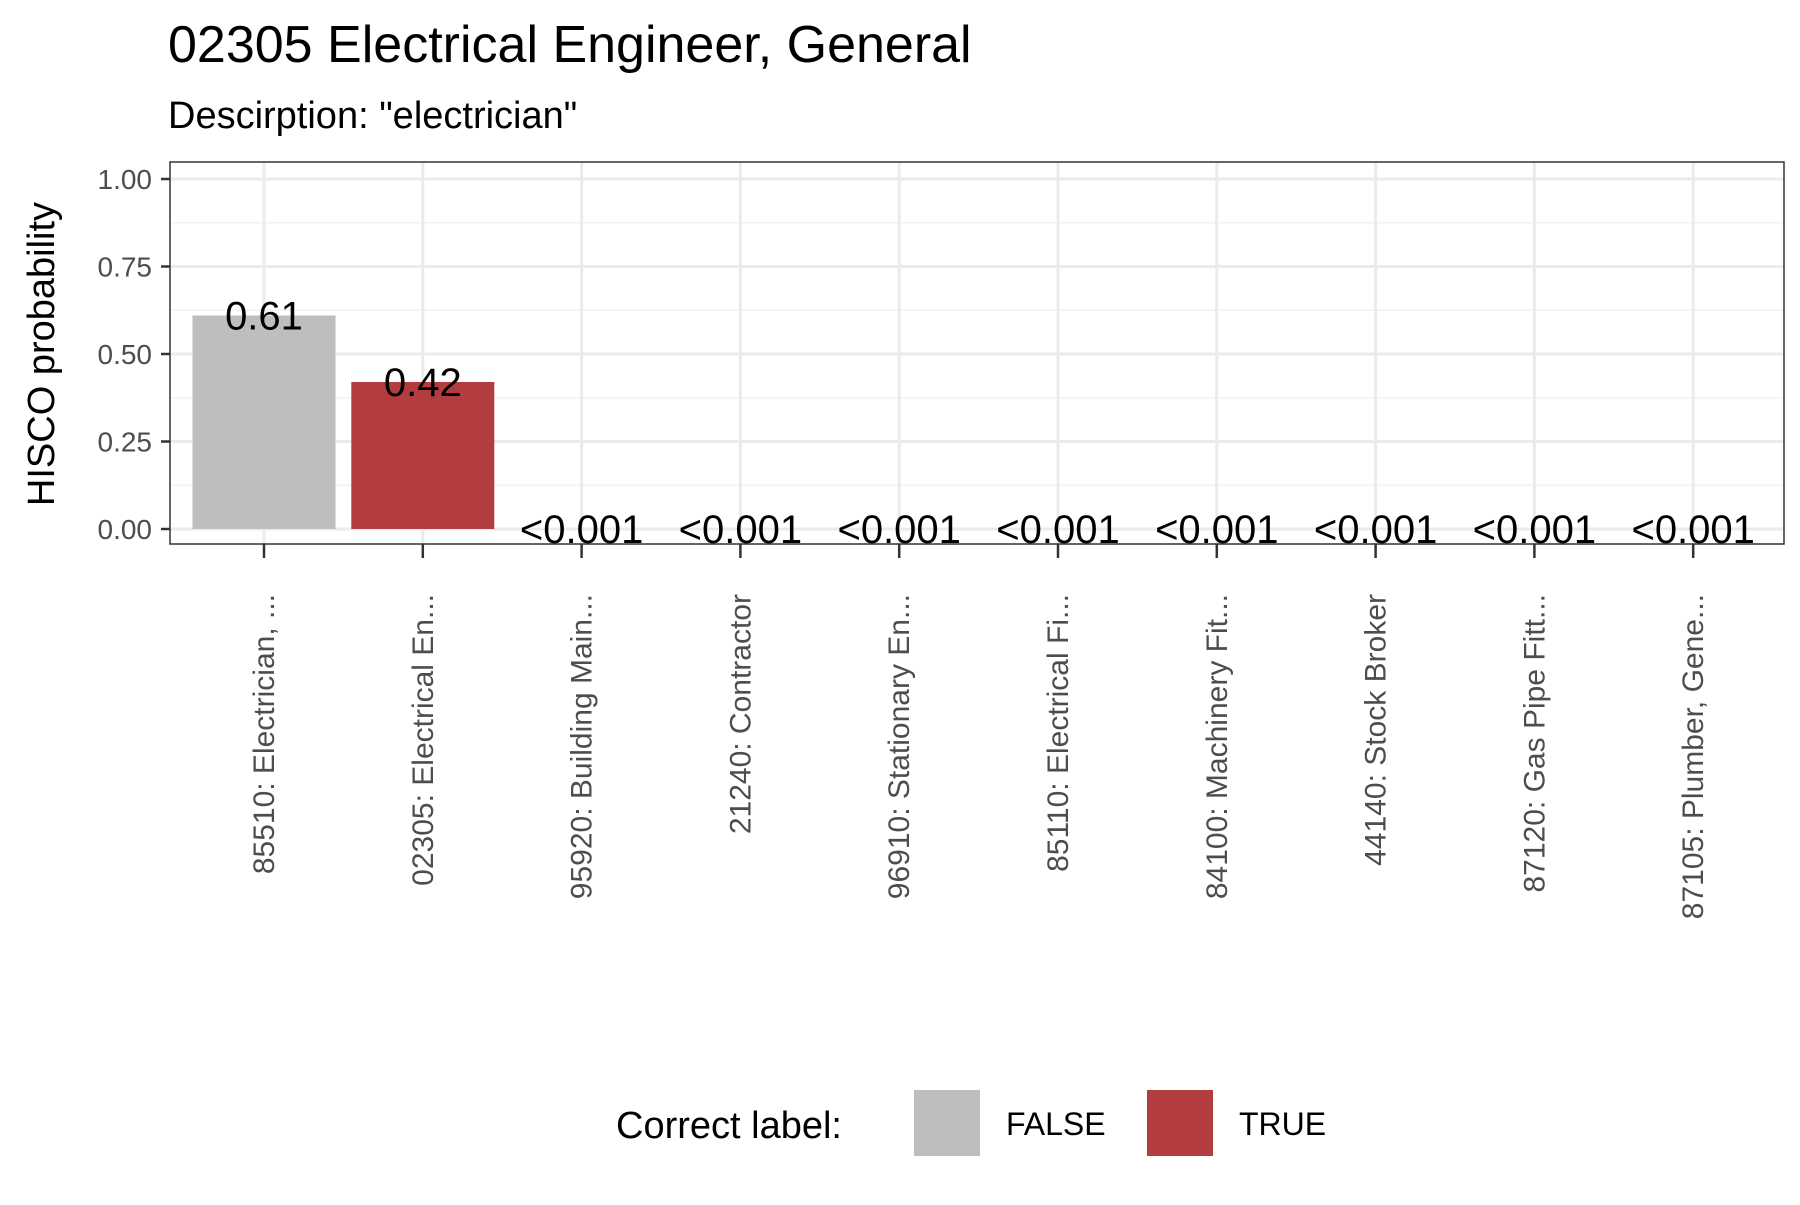 This screenshot has width=1800, height=1205. Describe the element at coordinates (372, 116) in the screenshot. I see `chart-subtitle: Descirption: "electrician"` at that location.